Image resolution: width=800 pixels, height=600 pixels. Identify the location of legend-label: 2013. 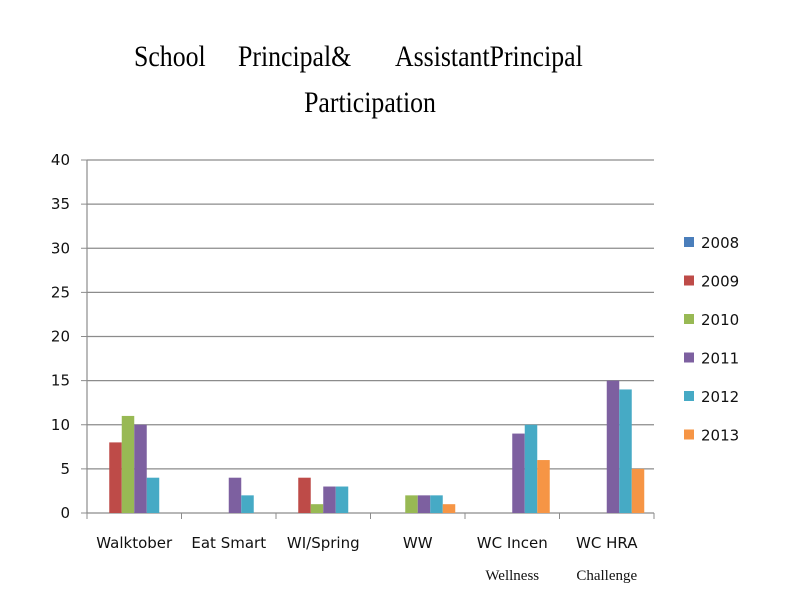
(720, 436).